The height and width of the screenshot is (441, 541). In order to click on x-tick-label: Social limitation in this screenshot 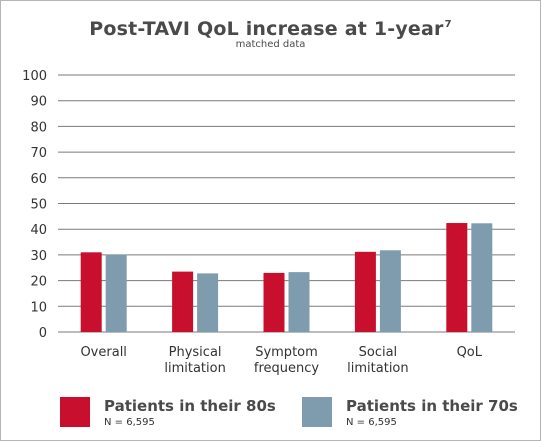, I will do `click(377, 360)`.